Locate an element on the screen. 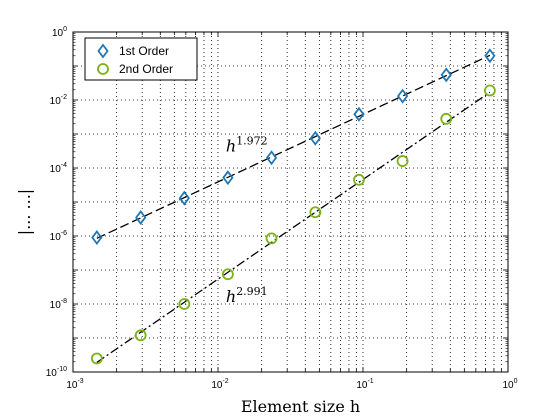  y-axis-label: |... ...| is located at coordinates (24, 212).